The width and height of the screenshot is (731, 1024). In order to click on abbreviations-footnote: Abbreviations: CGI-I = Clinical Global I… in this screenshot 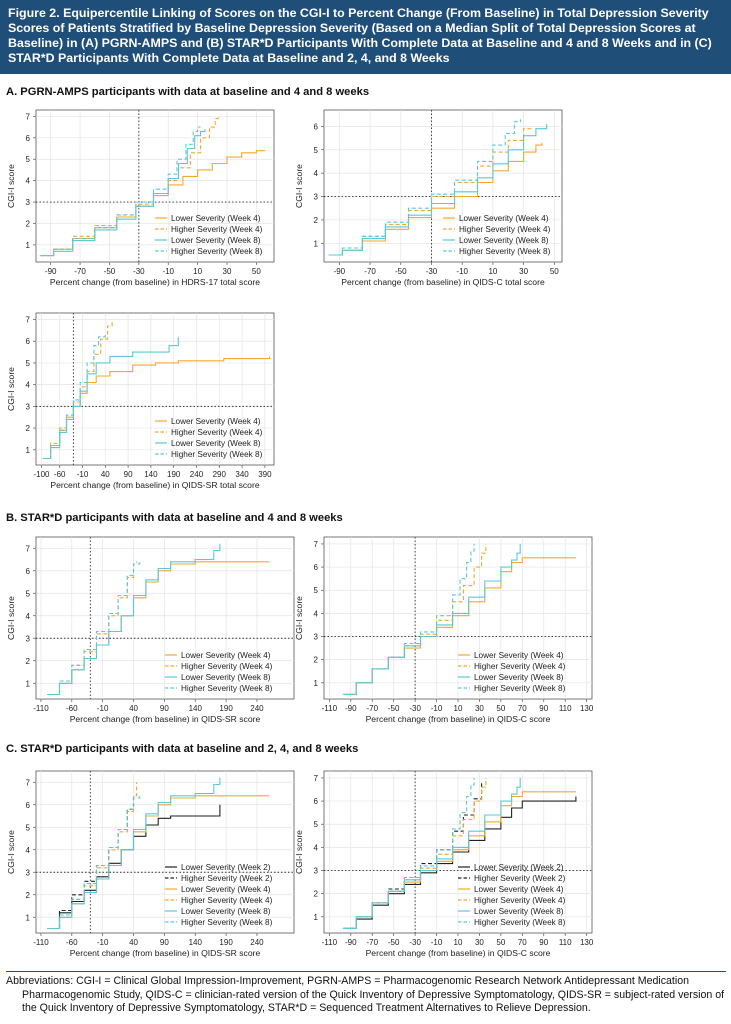, I will do `click(366, 993)`.